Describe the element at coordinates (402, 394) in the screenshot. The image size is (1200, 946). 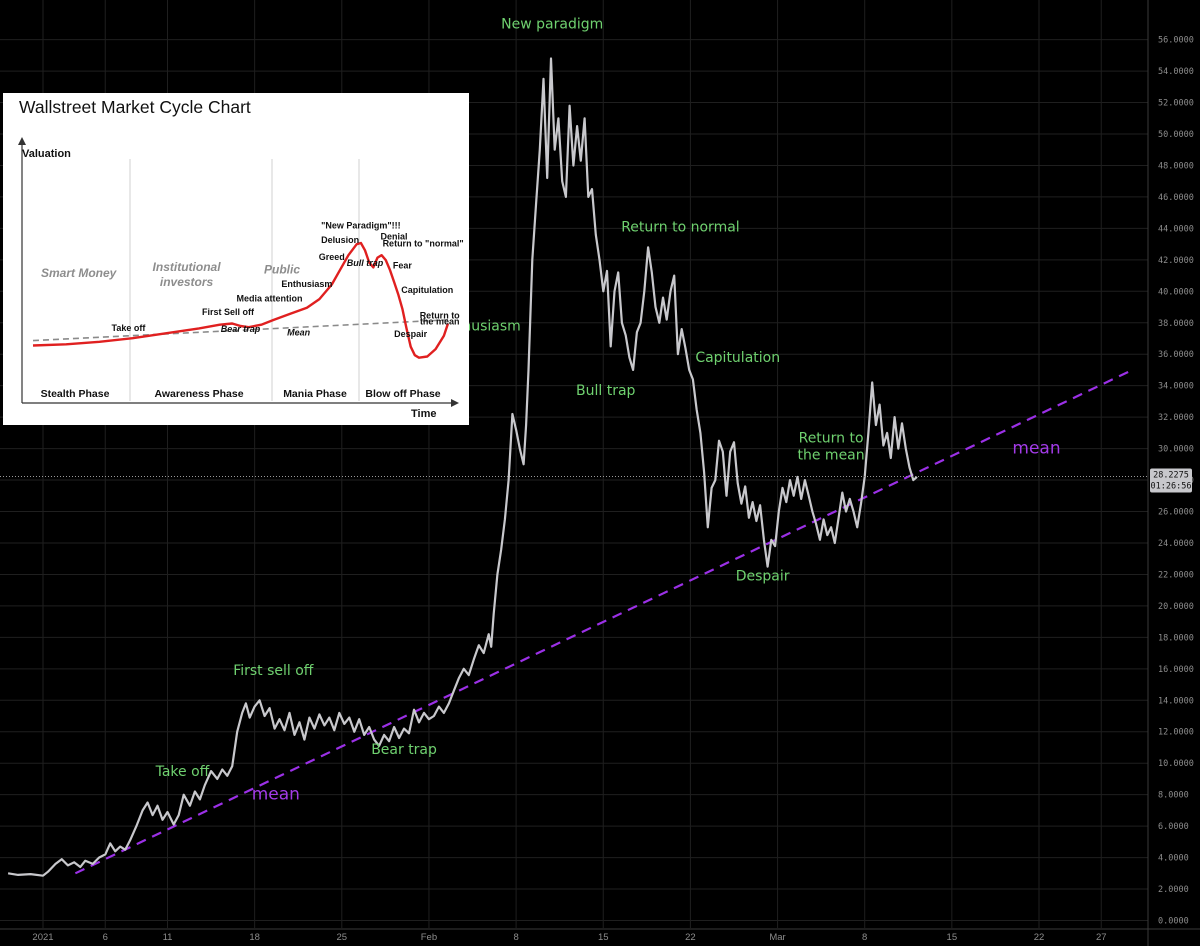
I see `inset-phase-label: Blow off Phase` at that location.